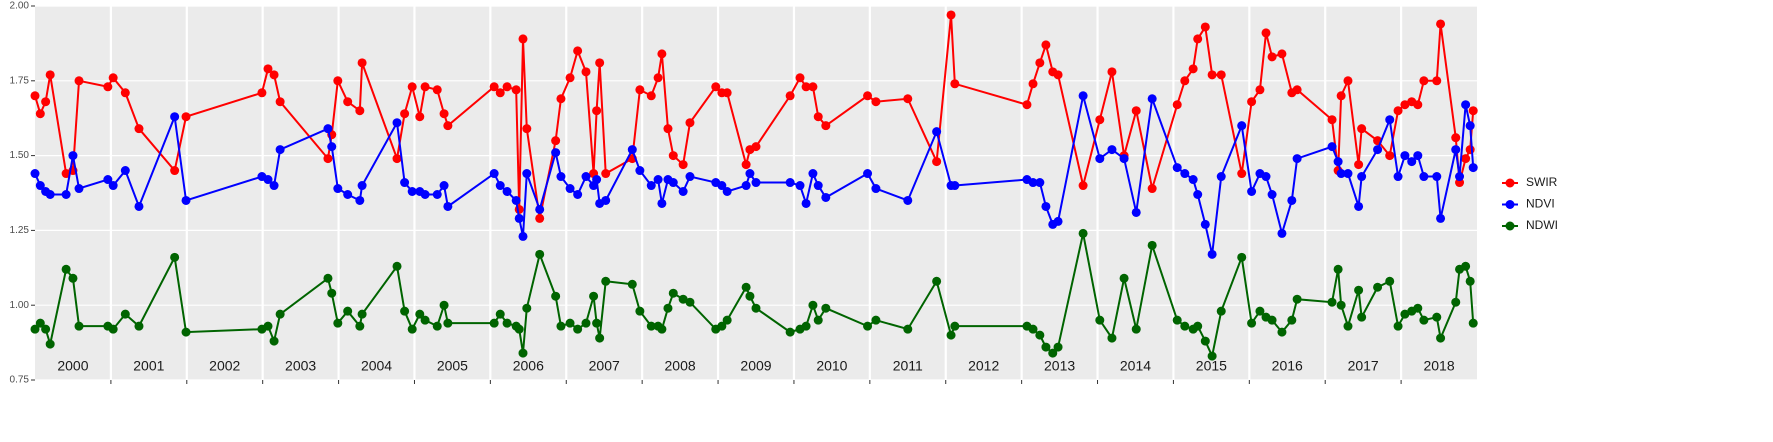  I want to click on y-tick-label: 1.25, so click(20, 230).